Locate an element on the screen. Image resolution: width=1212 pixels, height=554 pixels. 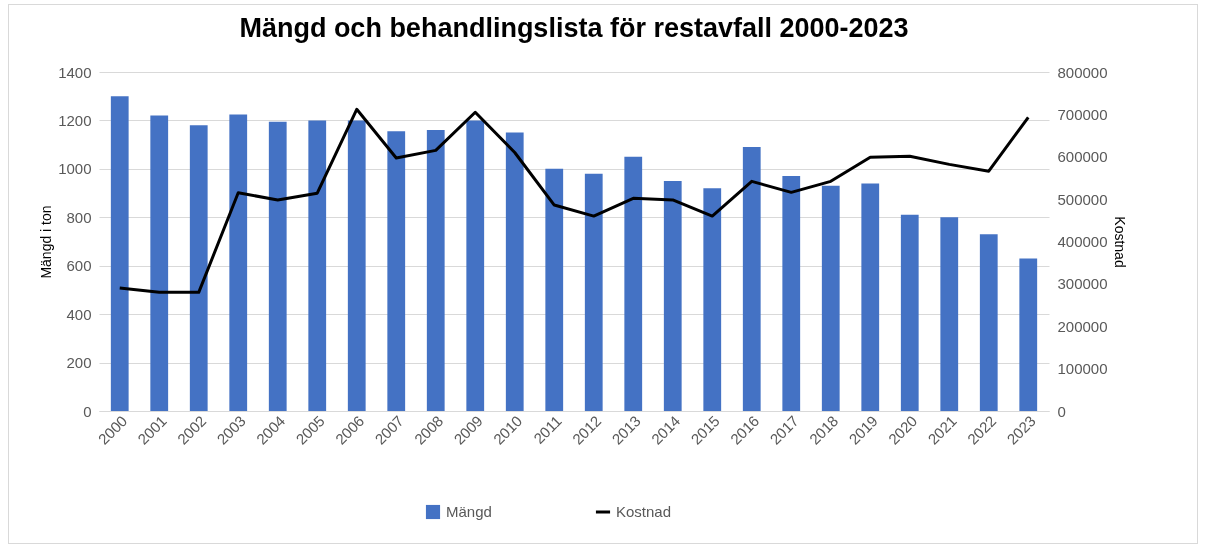
y-tick-label: 400 is located at coordinates (79, 314).